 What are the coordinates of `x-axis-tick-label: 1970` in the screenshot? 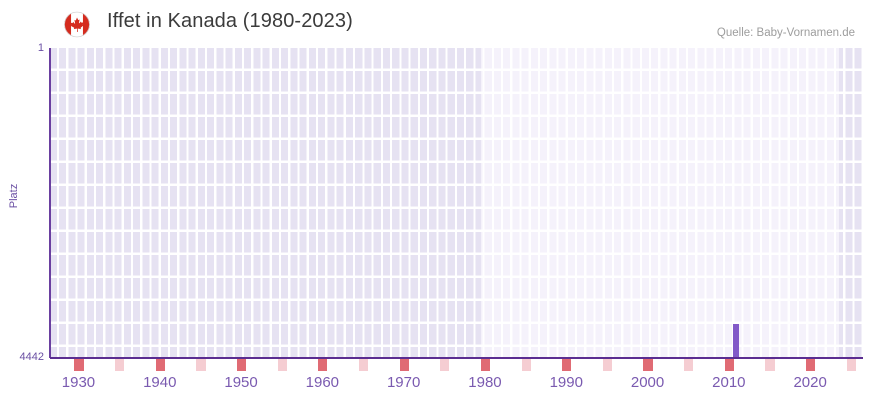 It's located at (403, 382).